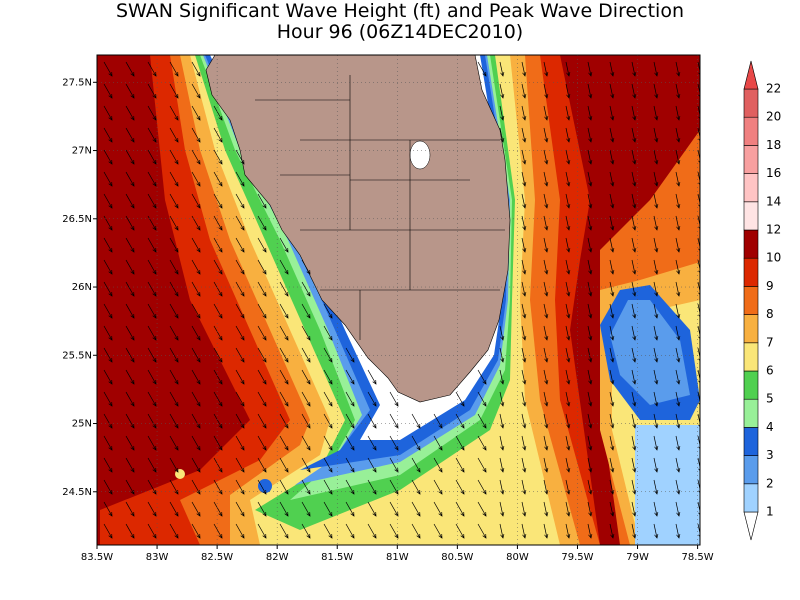 Image resolution: width=800 pixels, height=600 pixels. Describe the element at coordinates (77, 492) in the screenshot. I see `y-tick-label: 24.5N` at that location.